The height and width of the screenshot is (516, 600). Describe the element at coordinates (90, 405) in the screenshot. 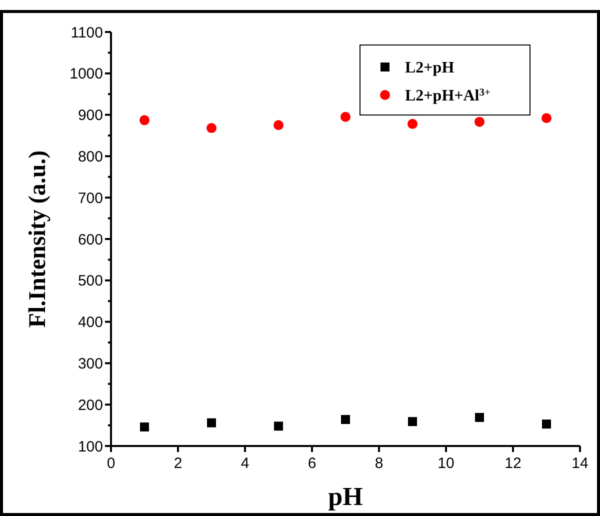

I see `y-tick-label: 200` at that location.